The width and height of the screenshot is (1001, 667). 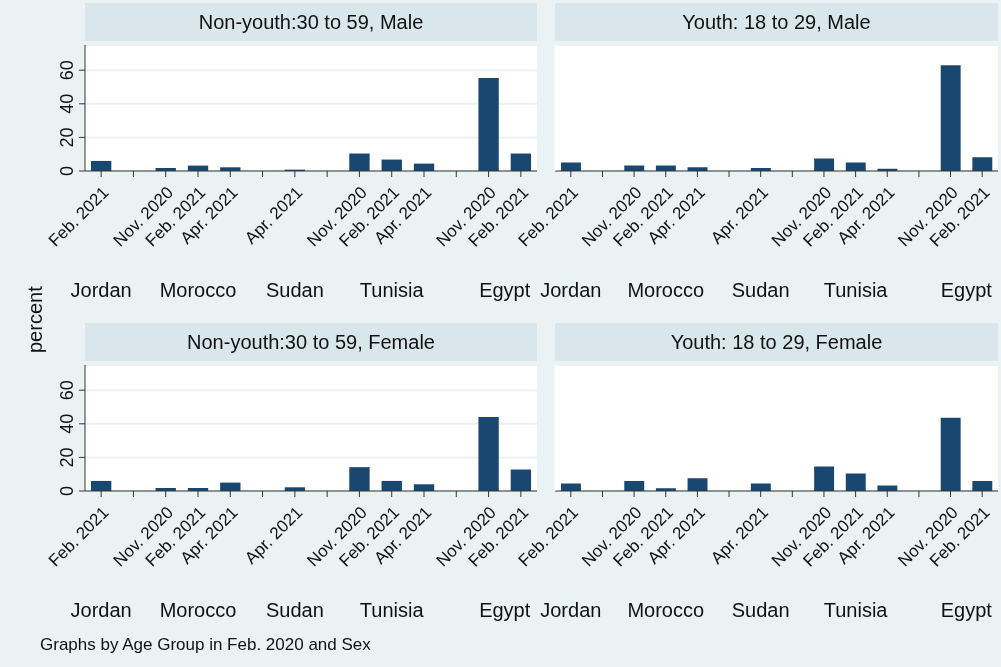 I want to click on y-axis-title: percent, so click(x=35, y=319).